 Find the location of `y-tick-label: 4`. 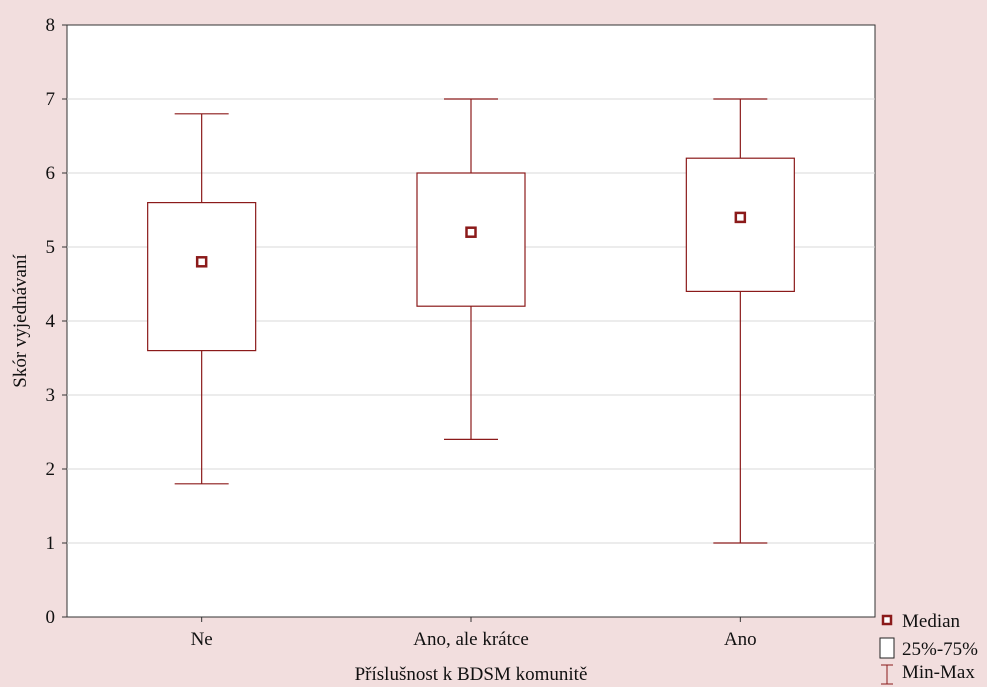

y-tick-label: 4 is located at coordinates (51, 321).